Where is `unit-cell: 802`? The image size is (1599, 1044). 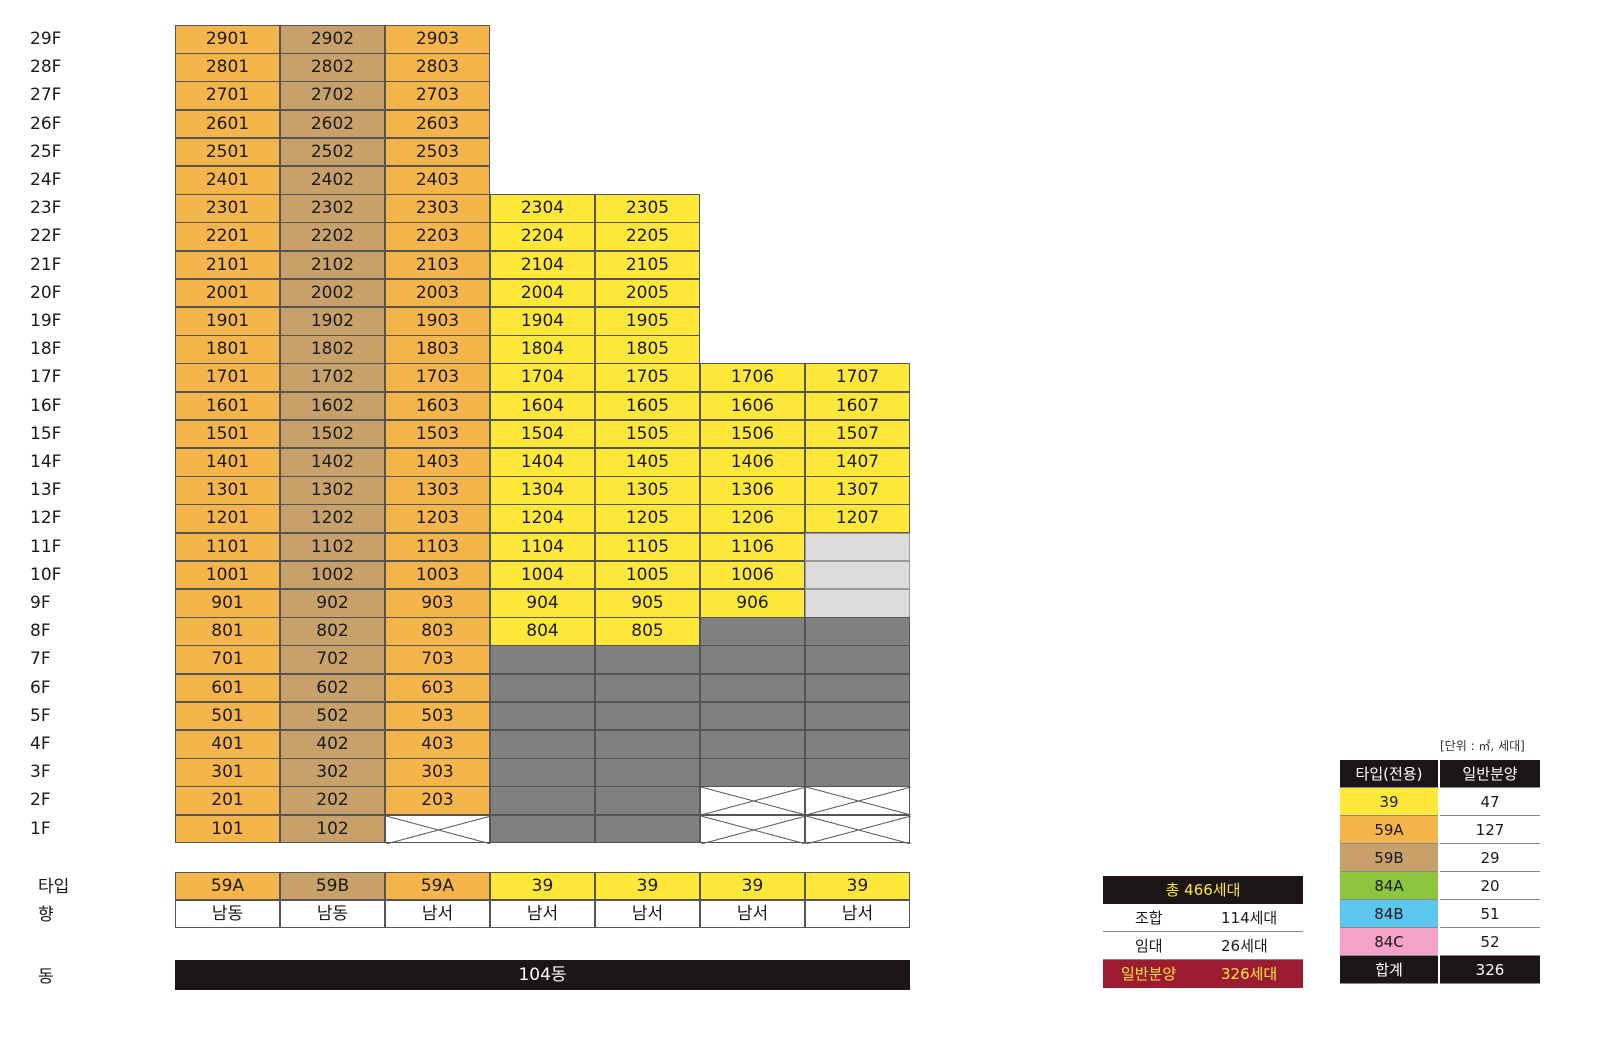 unit-cell: 802 is located at coordinates (332, 631).